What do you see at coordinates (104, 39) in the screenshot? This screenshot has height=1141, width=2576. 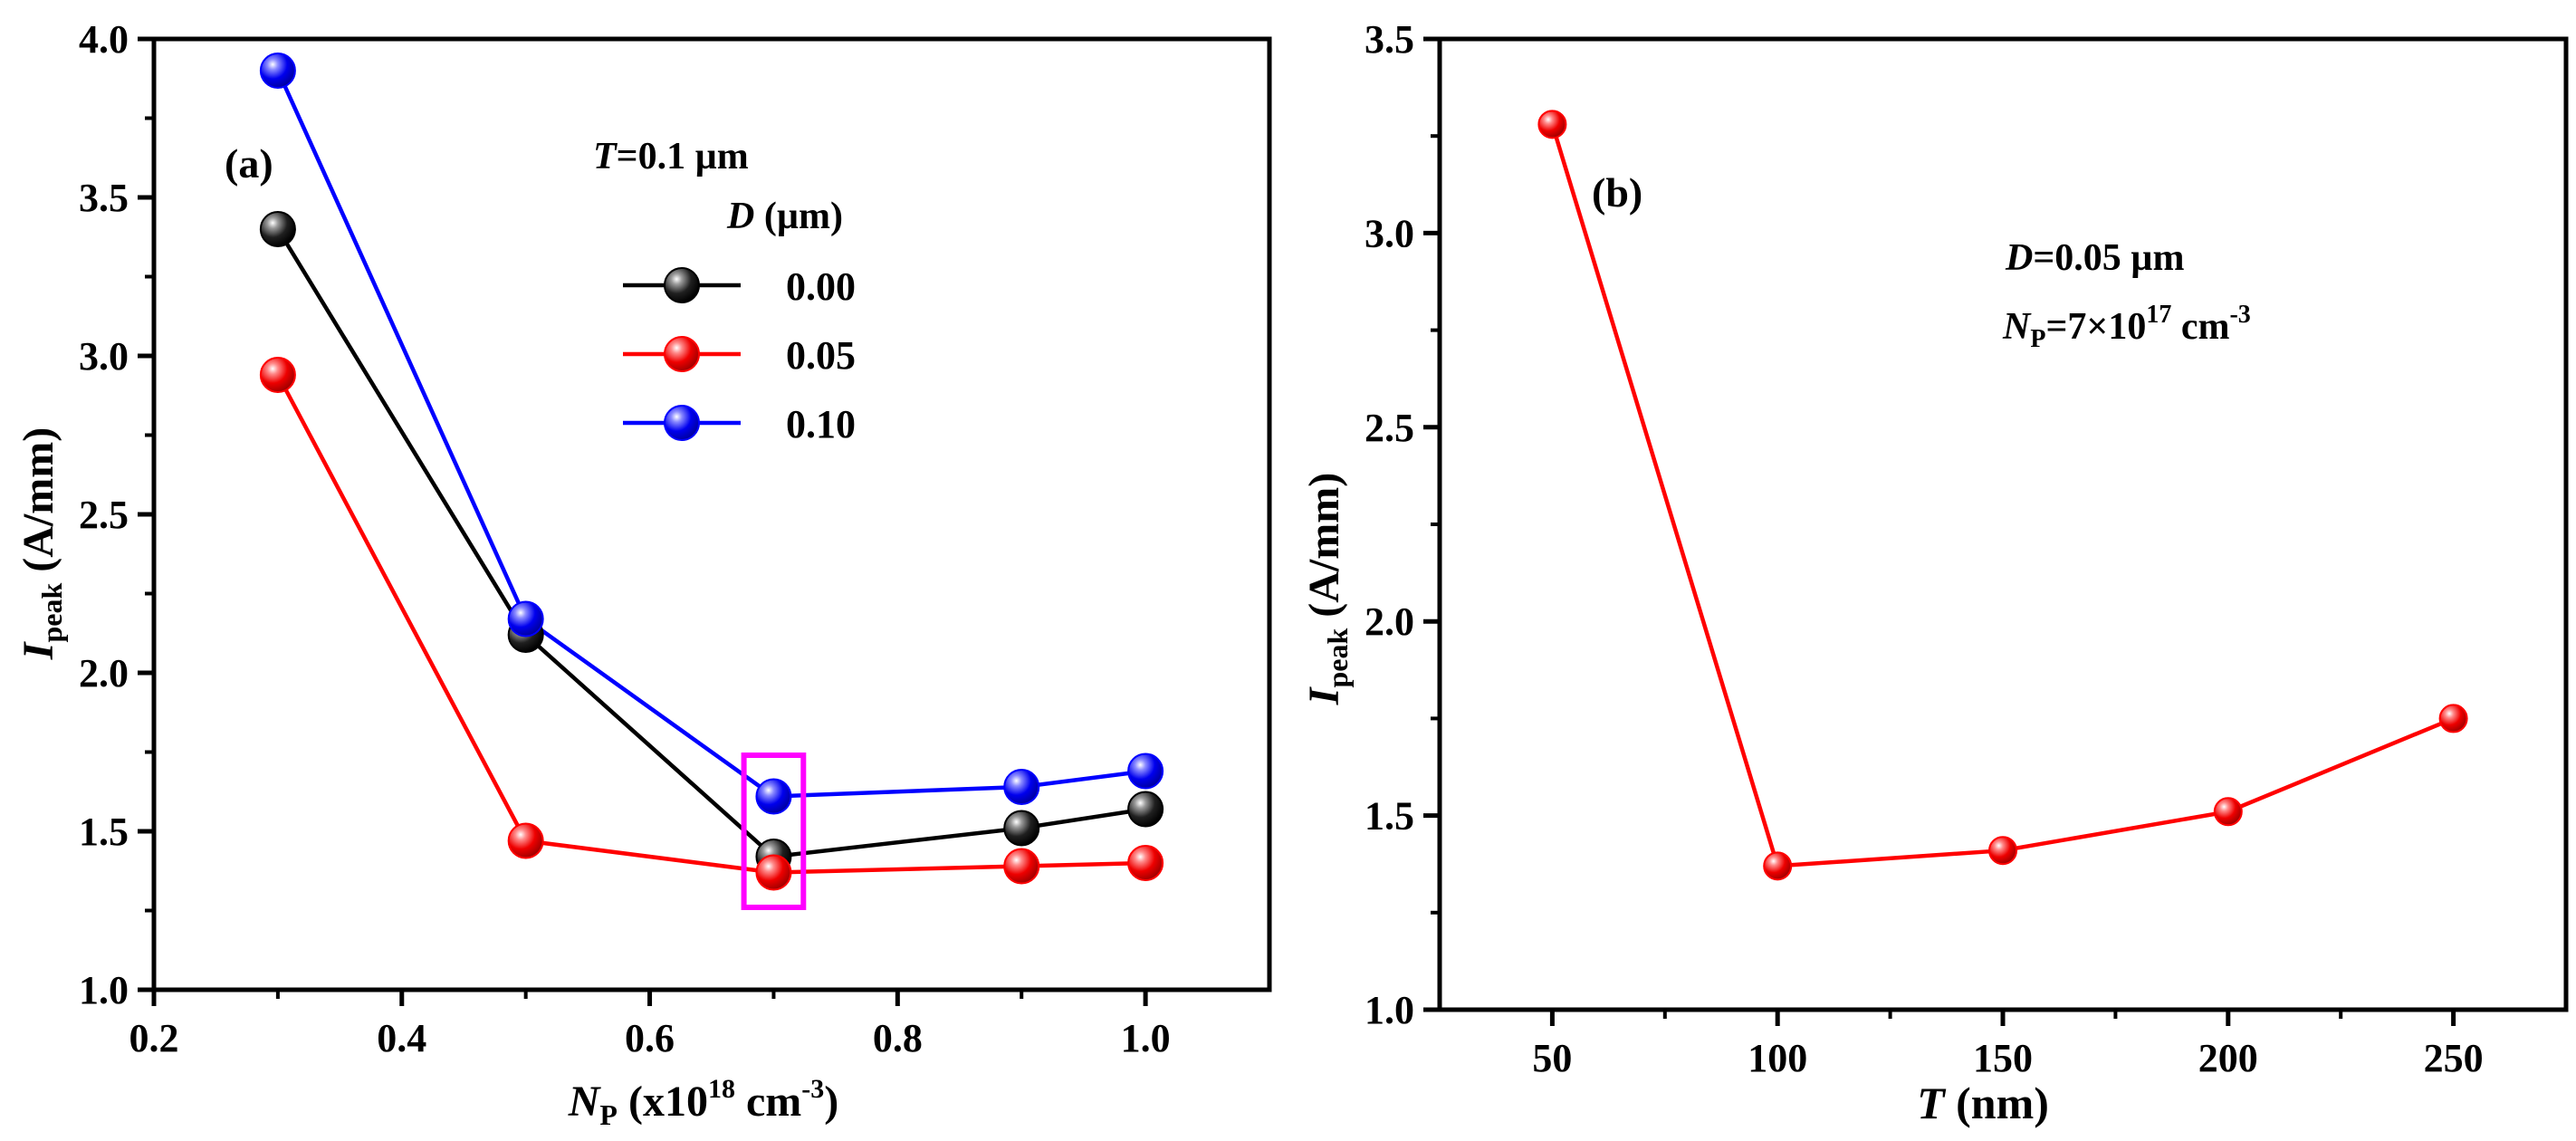 I see `y-tick-label: 4.0` at bounding box center [104, 39].